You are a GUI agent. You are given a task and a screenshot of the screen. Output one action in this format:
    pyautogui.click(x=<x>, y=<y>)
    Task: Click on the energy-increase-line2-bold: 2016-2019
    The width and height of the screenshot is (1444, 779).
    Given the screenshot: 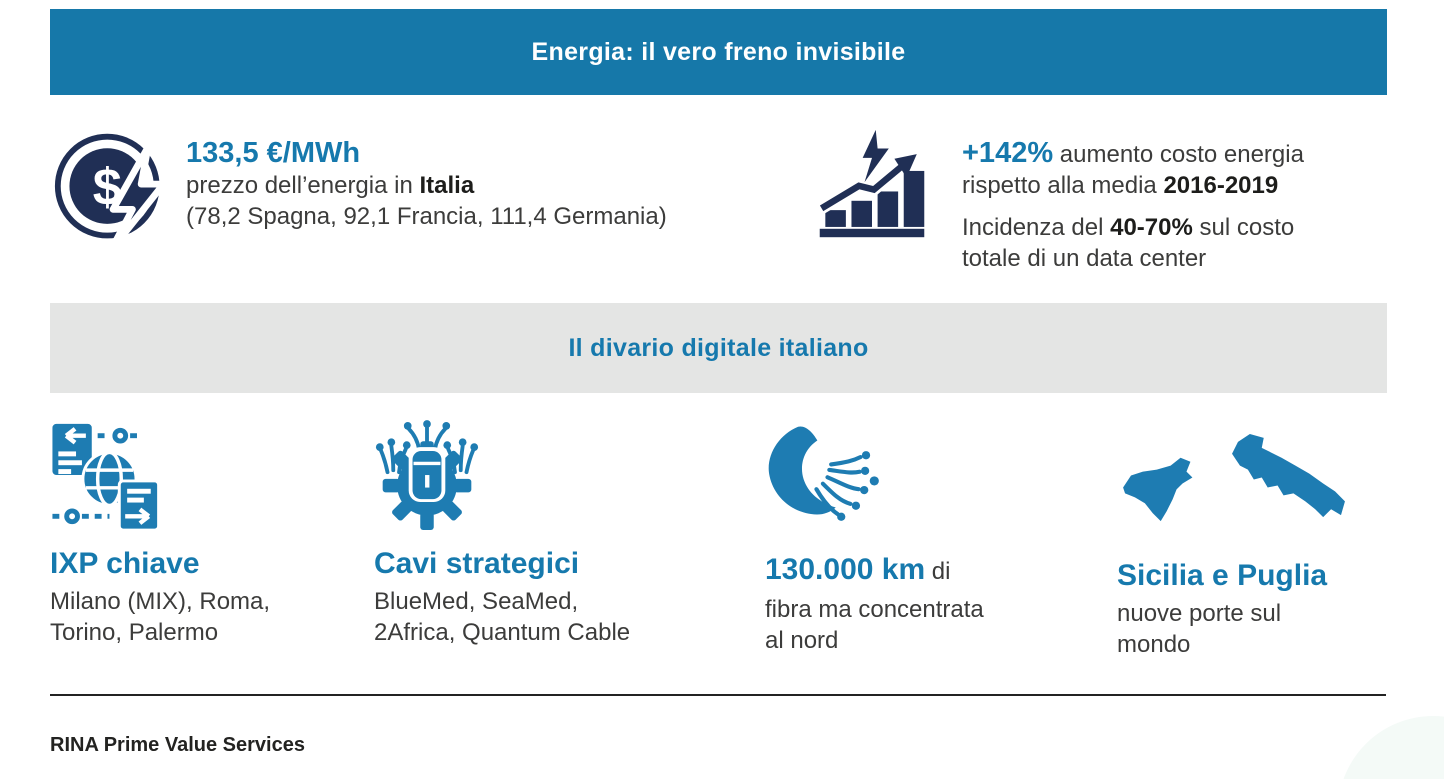 What is the action you would take?
    pyautogui.click(x=1221, y=185)
    